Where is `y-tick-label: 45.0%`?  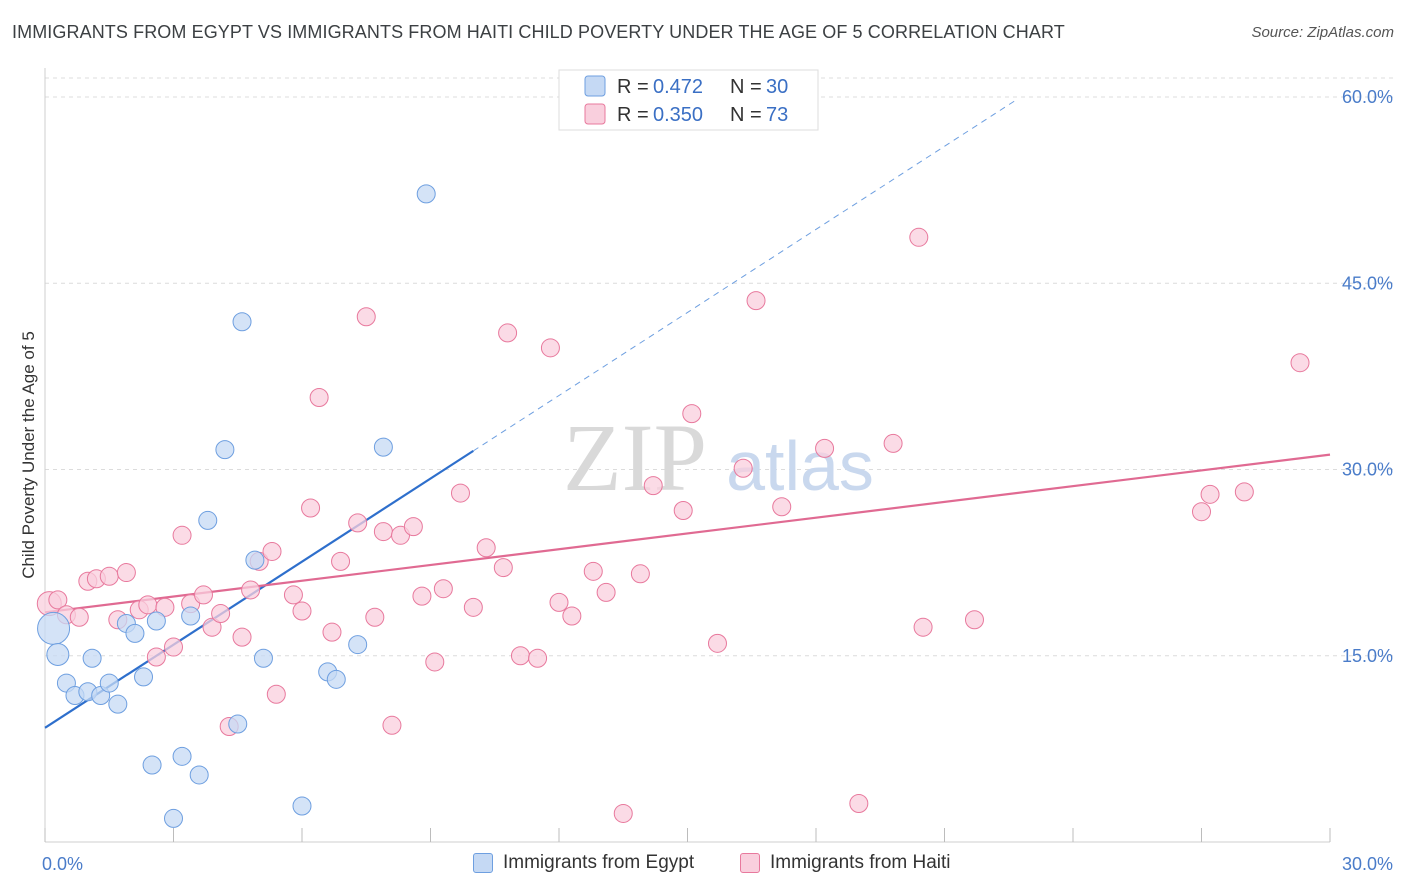
y-tick-label: 45.0% is located at coordinates (1367, 283).